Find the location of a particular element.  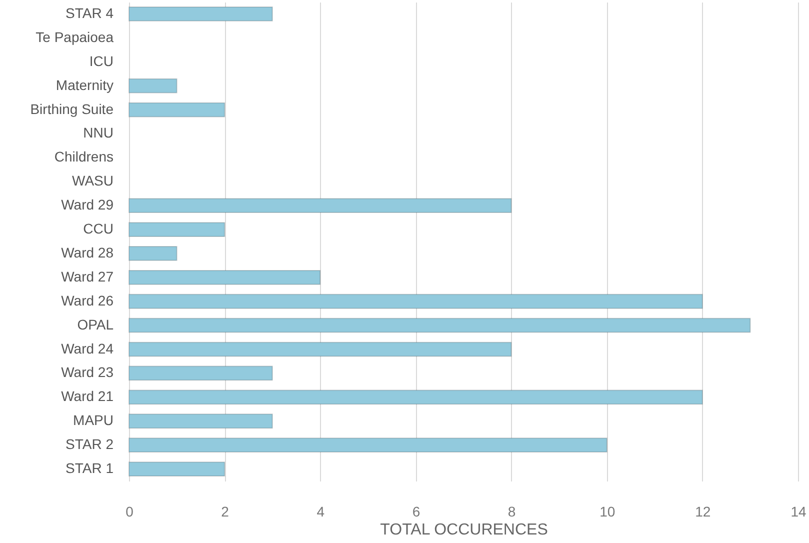

x-tick-label: 2 is located at coordinates (225, 512).